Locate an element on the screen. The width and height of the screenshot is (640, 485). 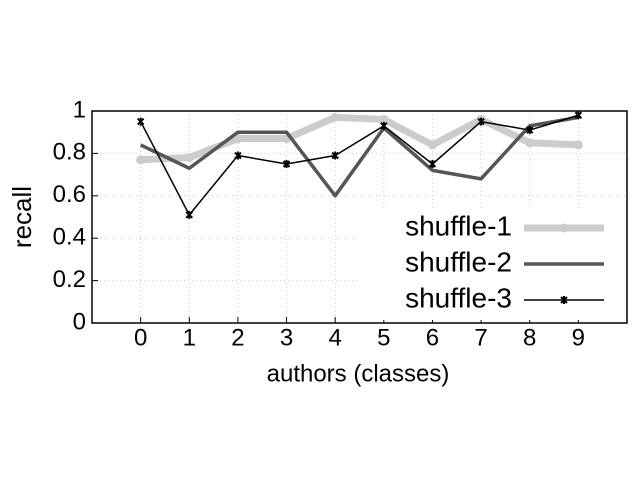
y-tick-label: 0.8 is located at coordinates (69, 152).